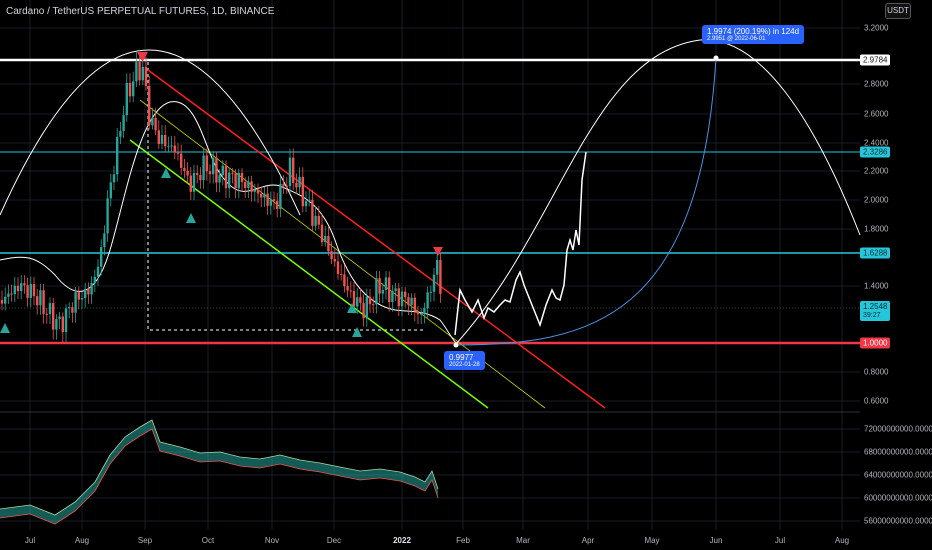 This screenshot has width=932, height=550. Describe the element at coordinates (334, 540) in the screenshot. I see `time-axis-label: Dec` at that location.